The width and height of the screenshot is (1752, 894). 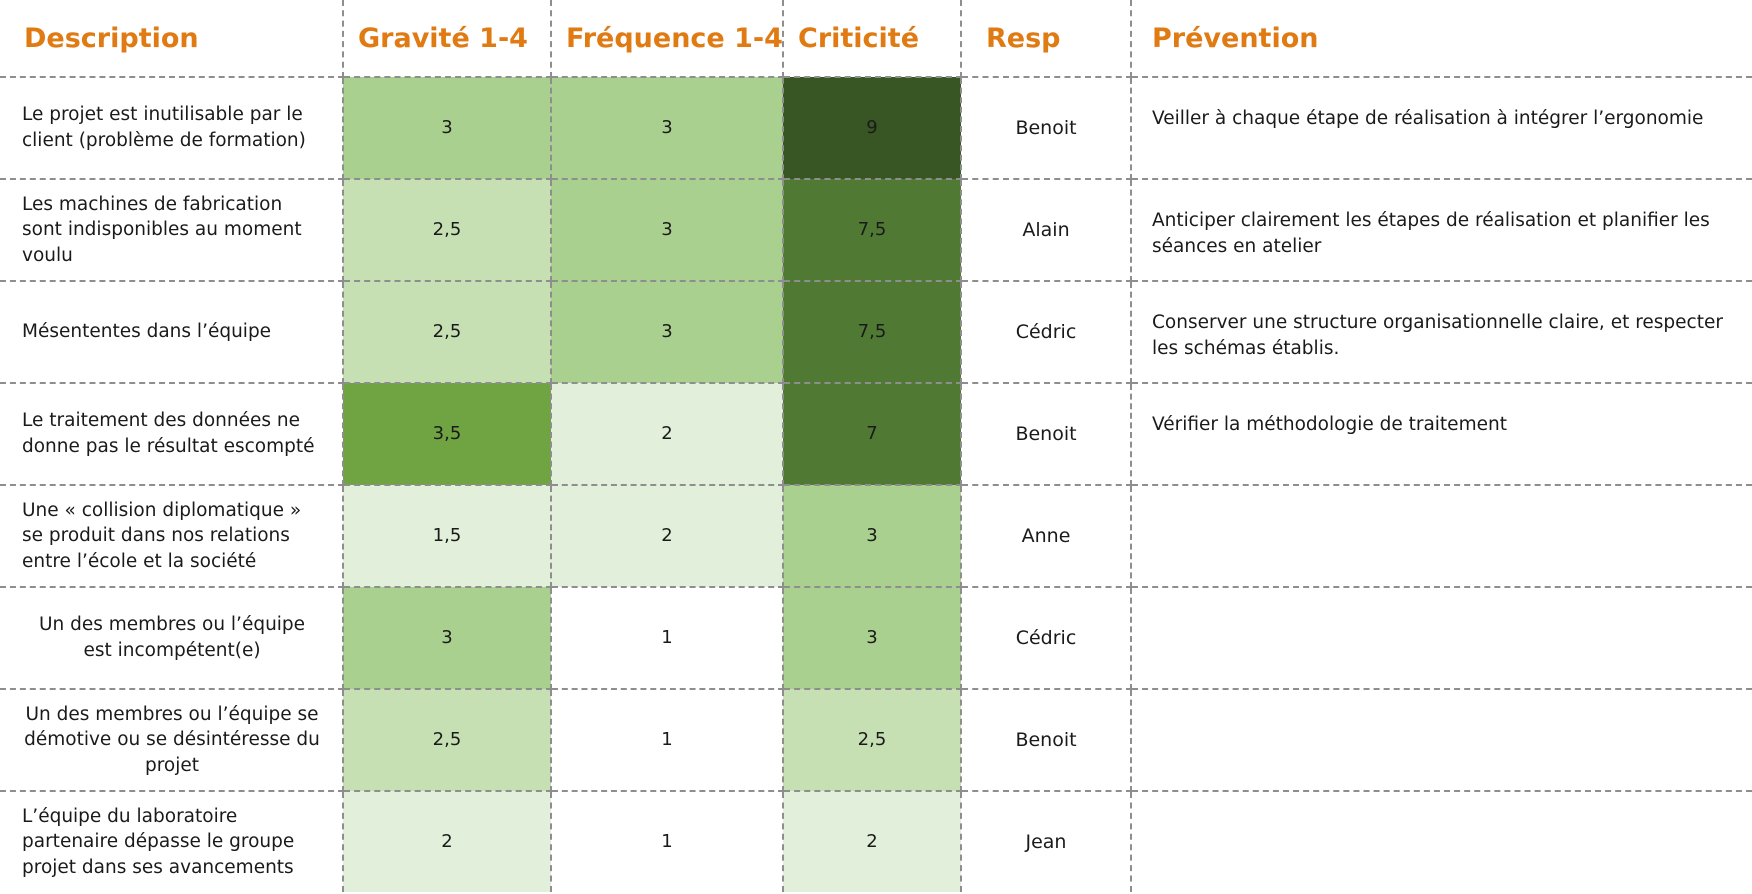 I want to click on header-gravite: Gravité 1-4, so click(x=447, y=39).